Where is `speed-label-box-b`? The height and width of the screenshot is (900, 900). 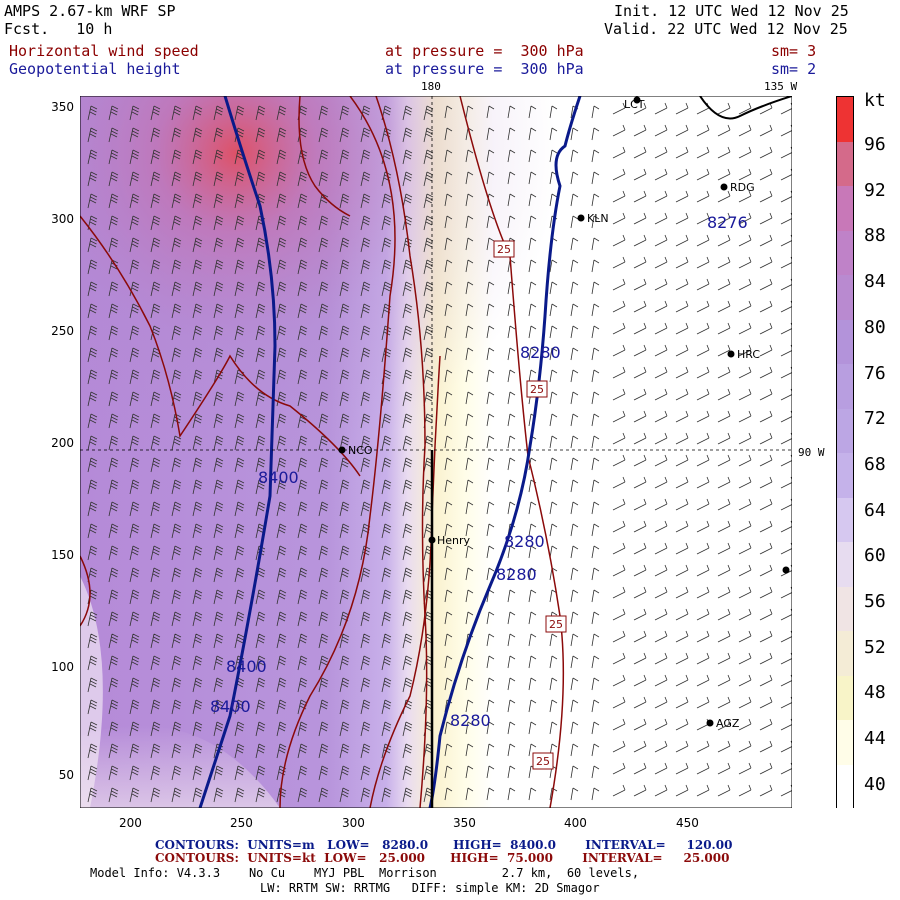
speed-label-box-b is located at coordinates (537, 389).